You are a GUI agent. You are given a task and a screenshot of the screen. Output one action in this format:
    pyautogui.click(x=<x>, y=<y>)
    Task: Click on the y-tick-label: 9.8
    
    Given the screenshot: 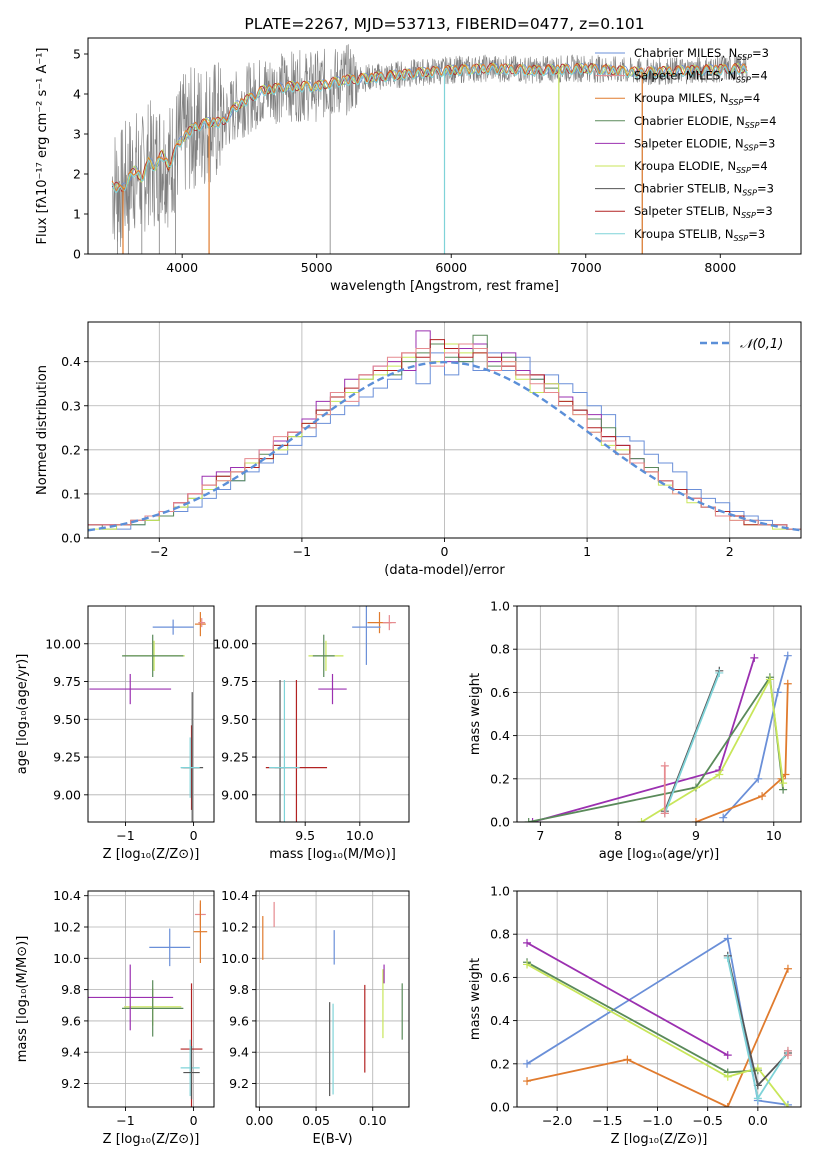 What is the action you would take?
    pyautogui.click(x=71, y=989)
    